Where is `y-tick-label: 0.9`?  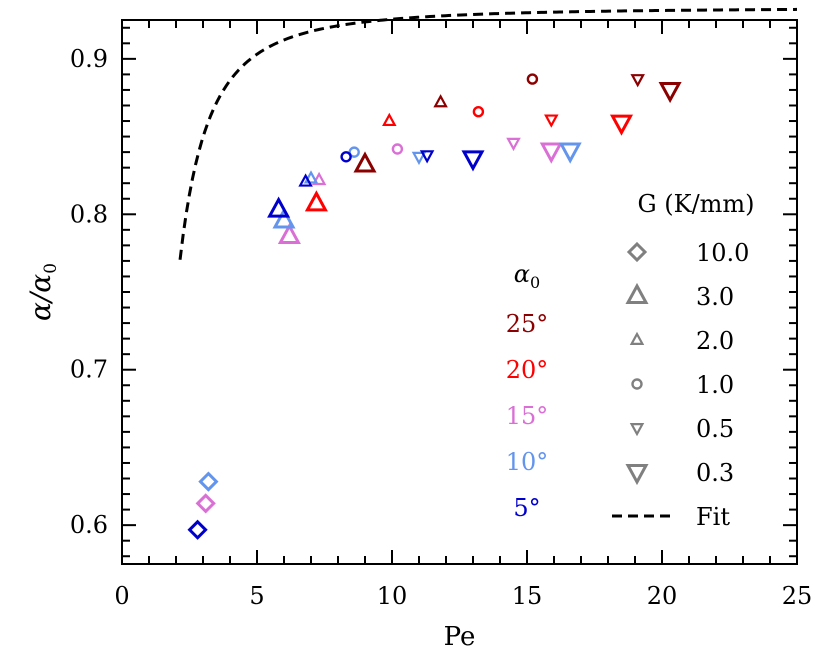
y-tick-label: 0.9 is located at coordinates (89, 59).